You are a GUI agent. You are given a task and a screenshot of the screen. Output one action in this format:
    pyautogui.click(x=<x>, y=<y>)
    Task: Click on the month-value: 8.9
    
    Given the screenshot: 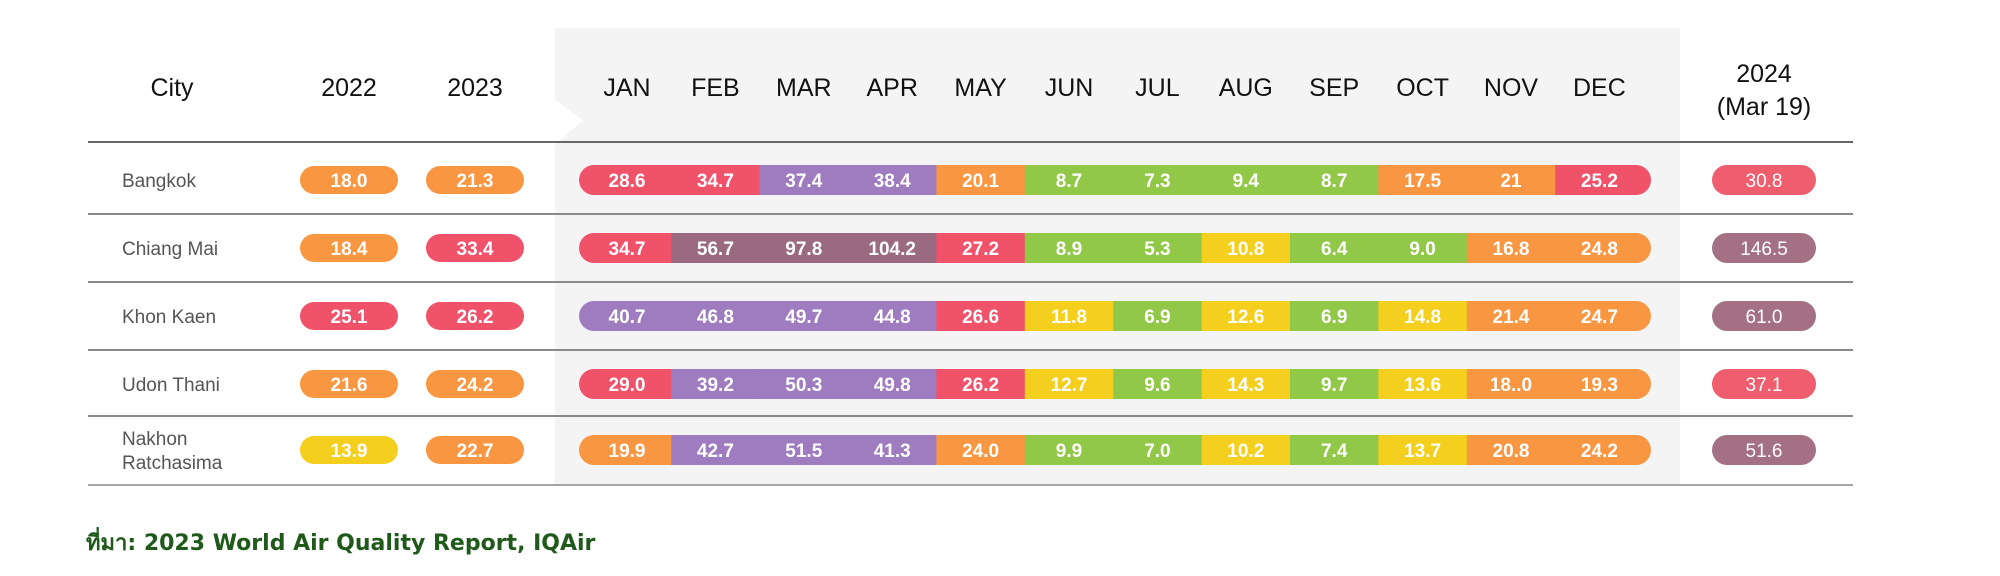 What is the action you would take?
    pyautogui.click(x=1069, y=249)
    